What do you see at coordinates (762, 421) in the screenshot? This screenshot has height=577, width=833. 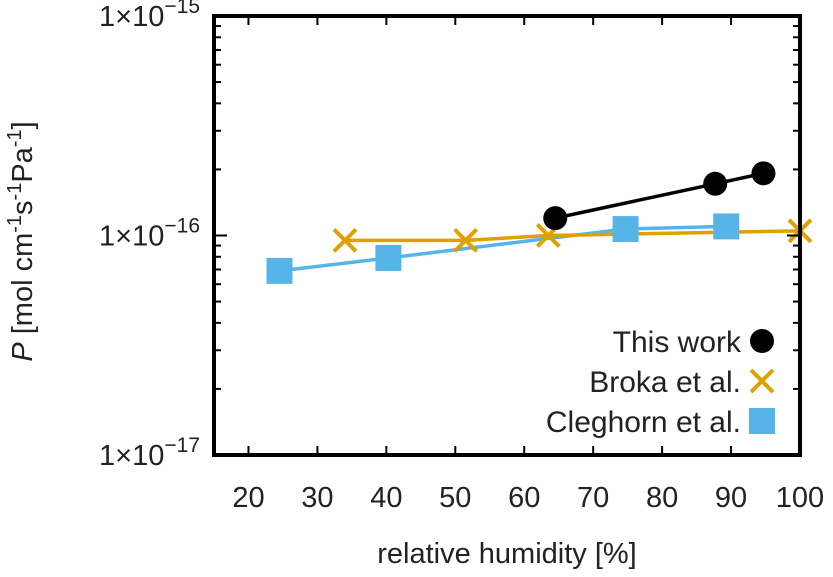 I see `legend-marker-square` at bounding box center [762, 421].